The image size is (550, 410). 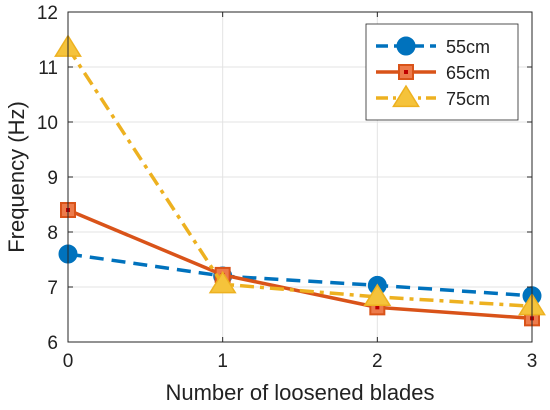 I want to click on x-tick-label: 0, so click(x=68, y=361).